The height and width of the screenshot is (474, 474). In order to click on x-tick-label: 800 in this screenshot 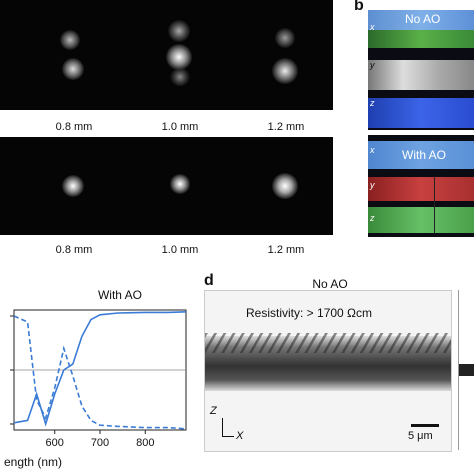, I will do `click(145, 443)`.